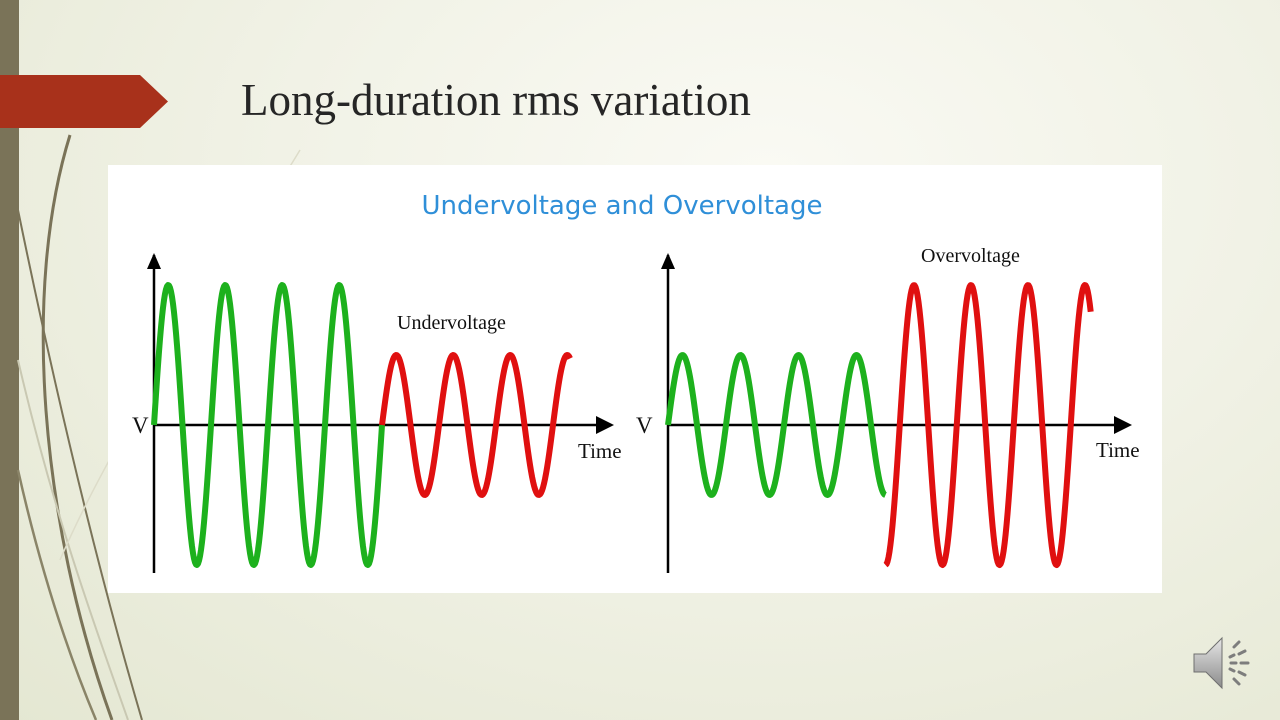  Describe the element at coordinates (988, 425) in the screenshot. I see `overvoltage-wave` at that location.